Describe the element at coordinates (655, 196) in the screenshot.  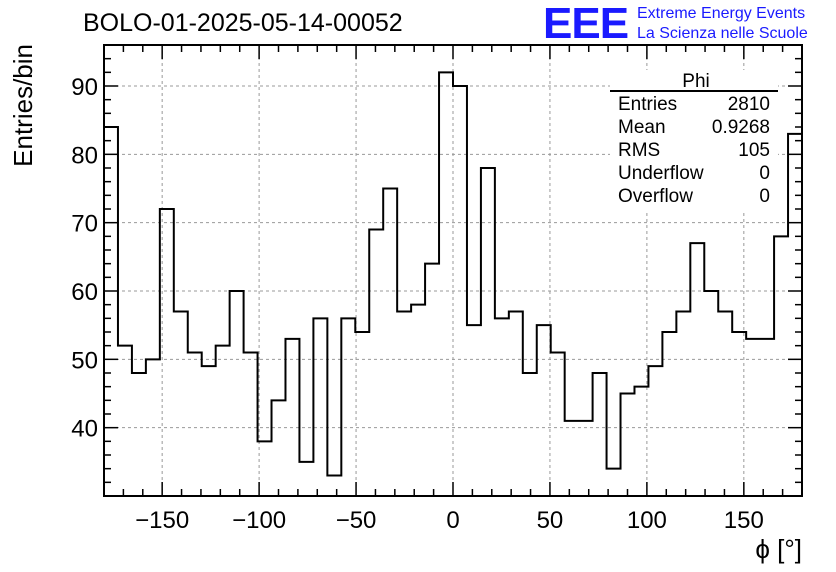
I see `stats-row-label: Overflow` at that location.